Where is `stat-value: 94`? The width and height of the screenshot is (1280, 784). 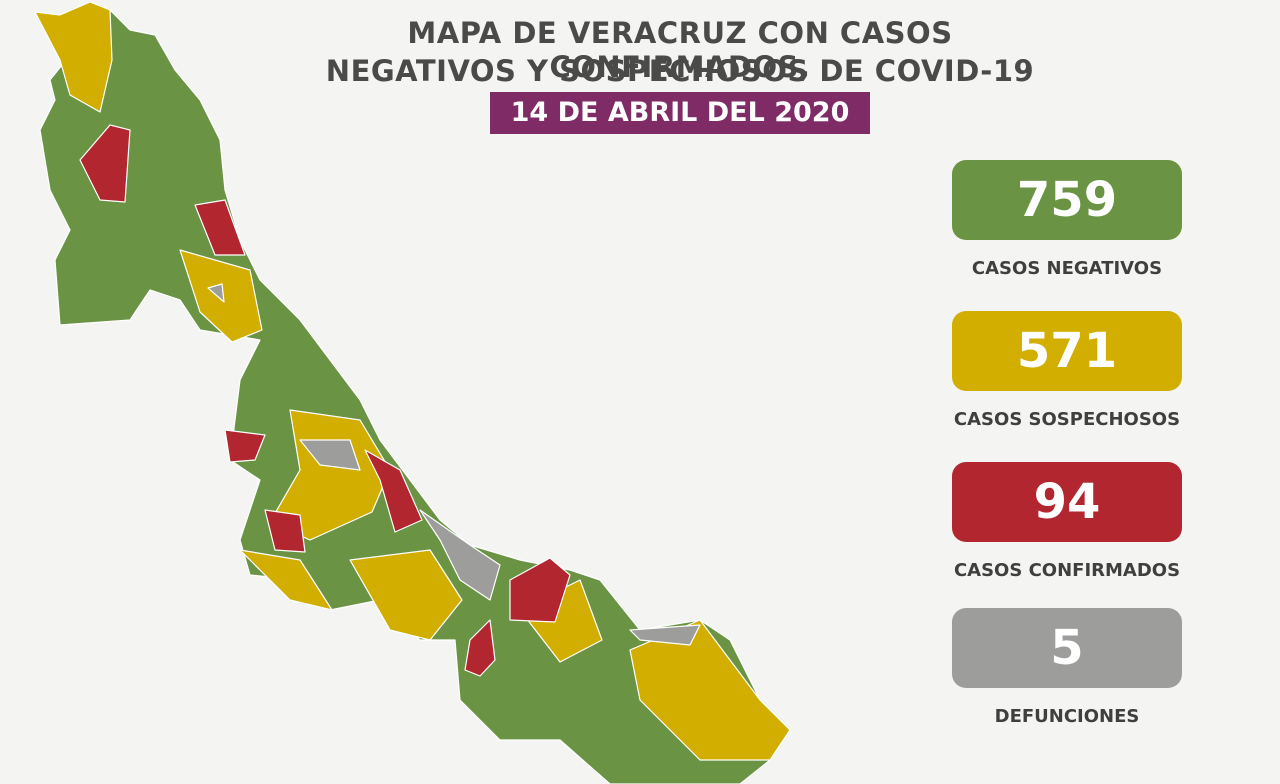
stat-value: 94 is located at coordinates (1067, 502).